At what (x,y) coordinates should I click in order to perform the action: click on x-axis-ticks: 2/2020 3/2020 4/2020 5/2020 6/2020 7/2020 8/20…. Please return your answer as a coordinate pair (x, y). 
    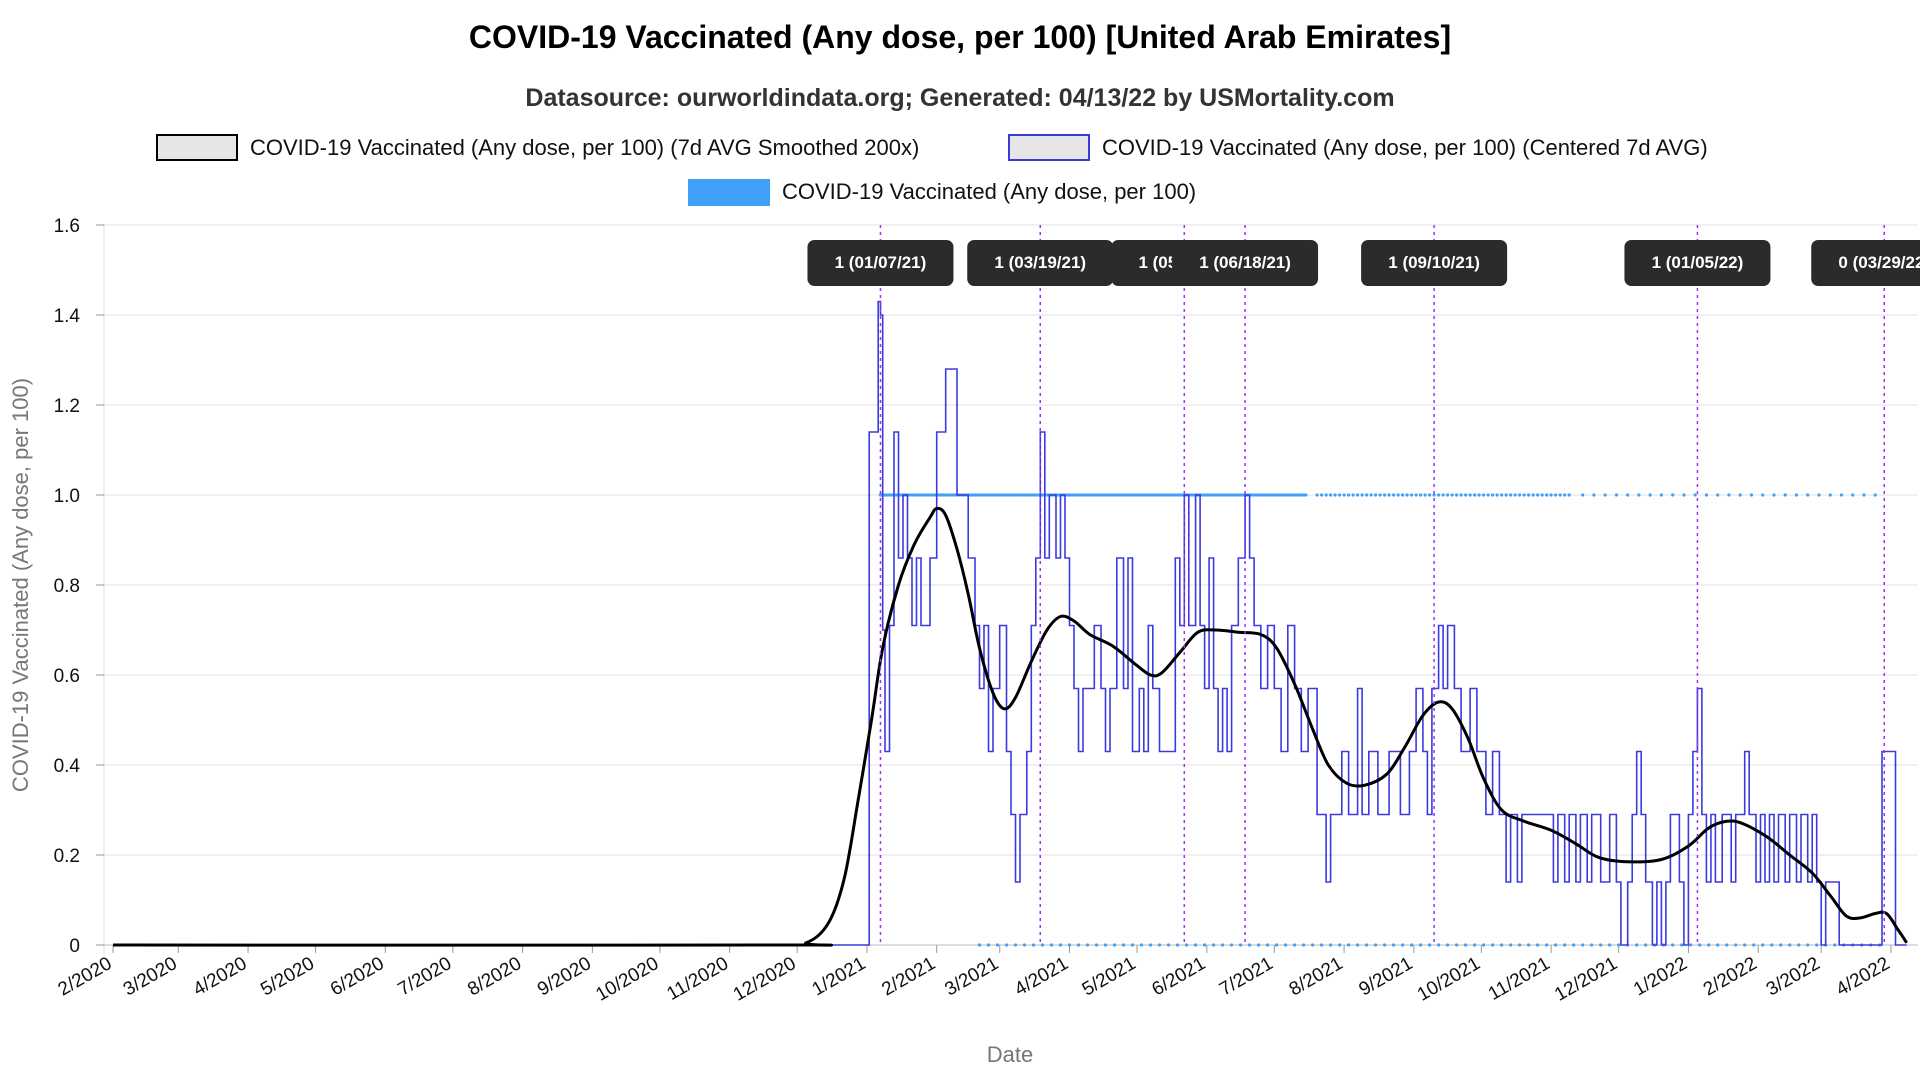
    Looking at the image, I should click on (974, 975).